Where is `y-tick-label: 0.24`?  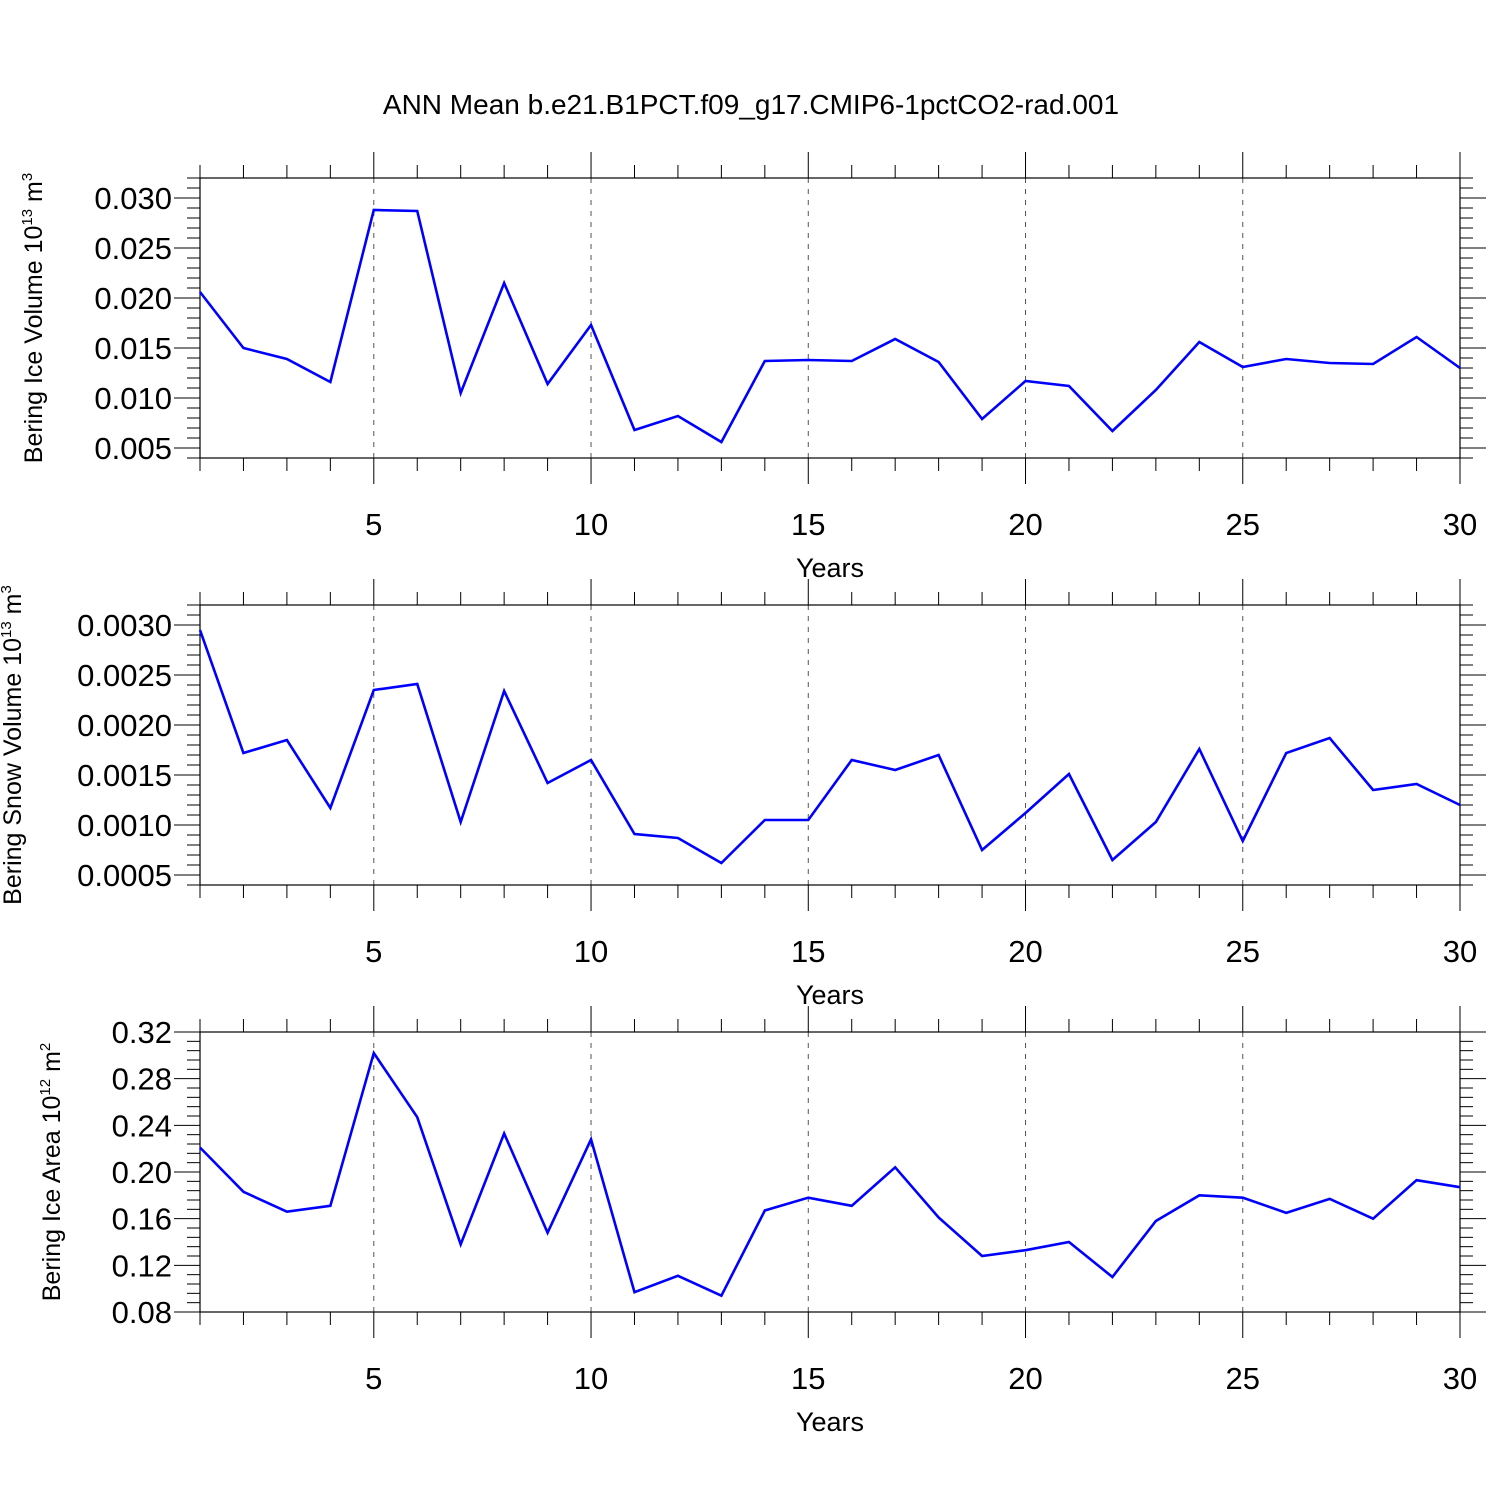 y-tick-label: 0.24 is located at coordinates (142, 1125).